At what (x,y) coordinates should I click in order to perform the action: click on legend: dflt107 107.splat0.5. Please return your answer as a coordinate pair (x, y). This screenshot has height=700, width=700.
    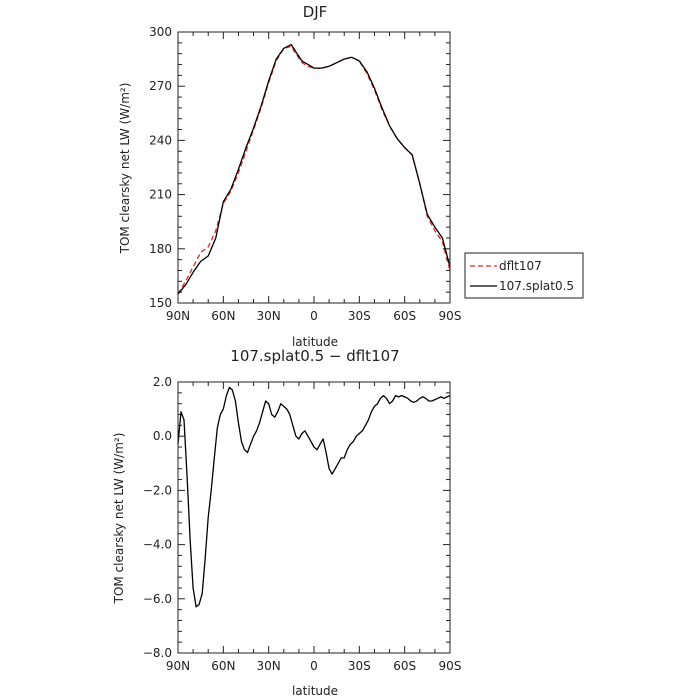
    Looking at the image, I should click on (524, 275).